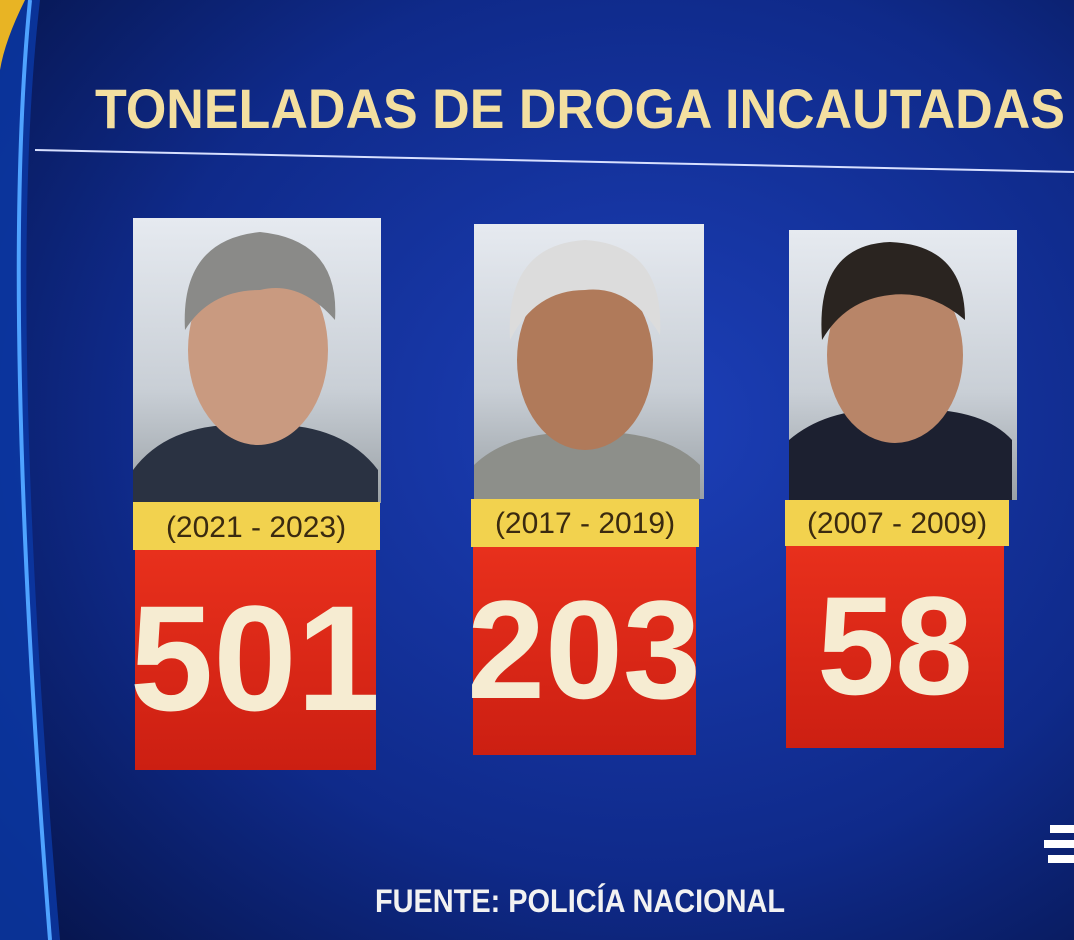  I want to click on title-rule, so click(554, 161).